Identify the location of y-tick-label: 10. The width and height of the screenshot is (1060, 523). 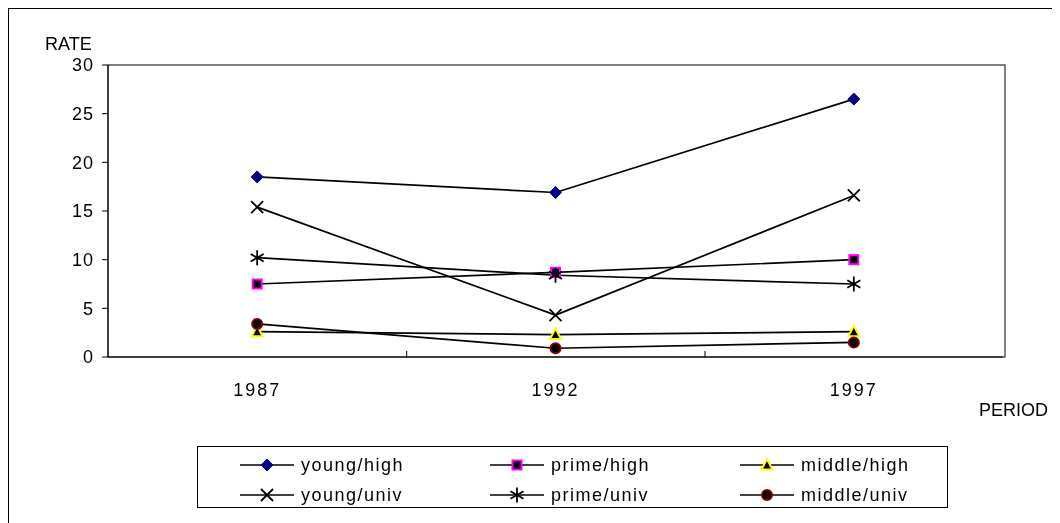
(82, 260).